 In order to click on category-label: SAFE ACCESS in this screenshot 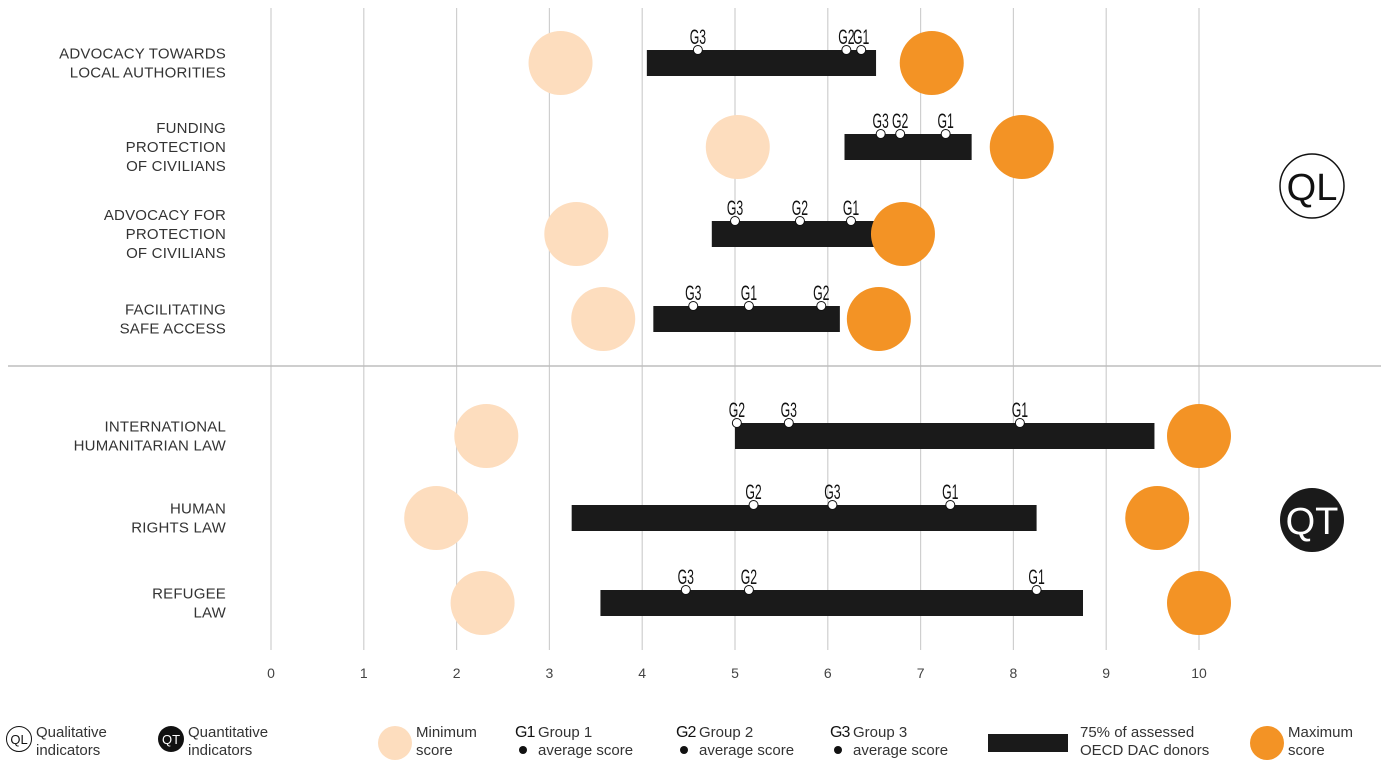, I will do `click(173, 329)`.